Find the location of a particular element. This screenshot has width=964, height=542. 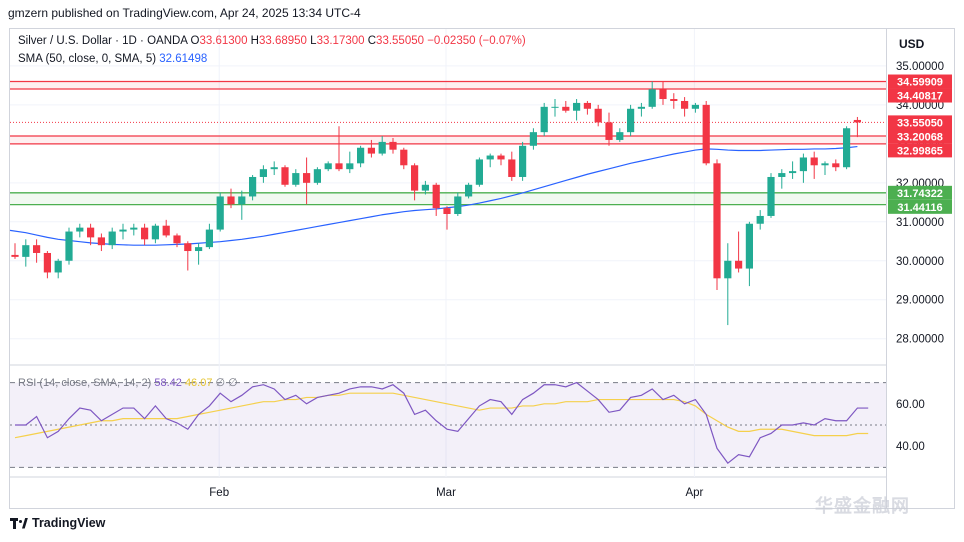

level-label-resistance: 34.59909 is located at coordinates (920, 83).